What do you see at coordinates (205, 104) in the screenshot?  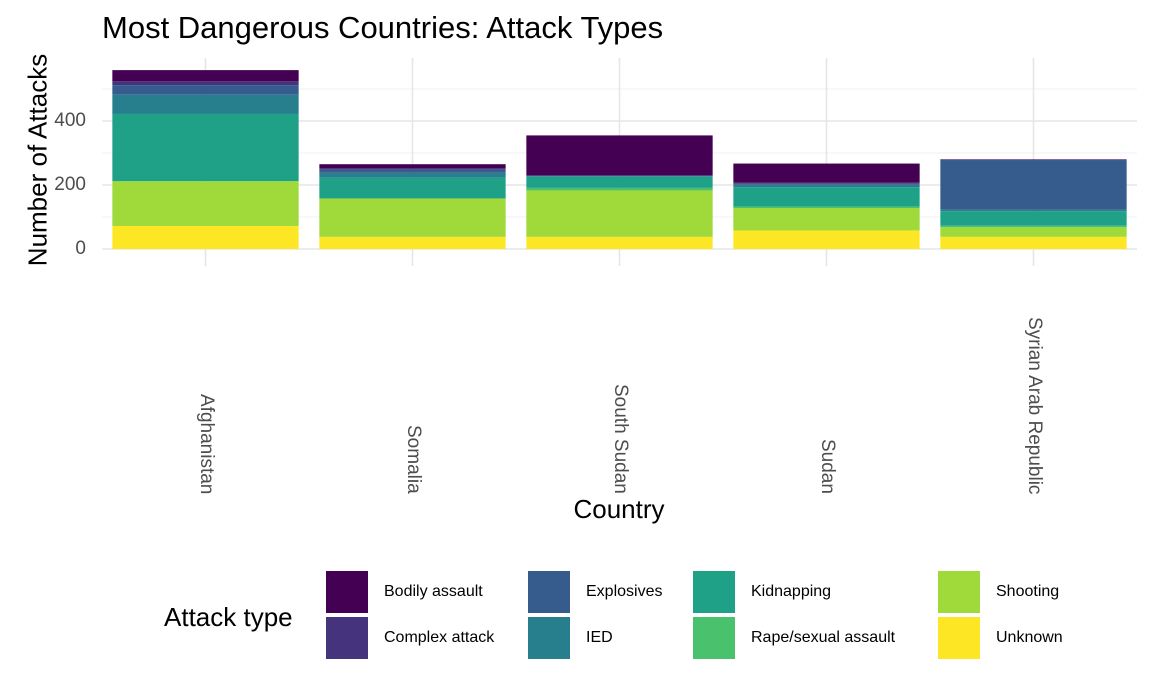 I see `bar-segment-afghanistan-ied` at bounding box center [205, 104].